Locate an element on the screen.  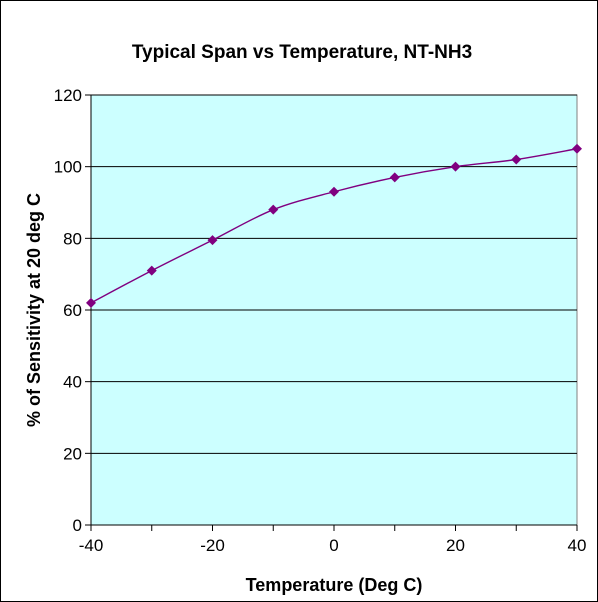
x-tick-label: -20 is located at coordinates (212, 545).